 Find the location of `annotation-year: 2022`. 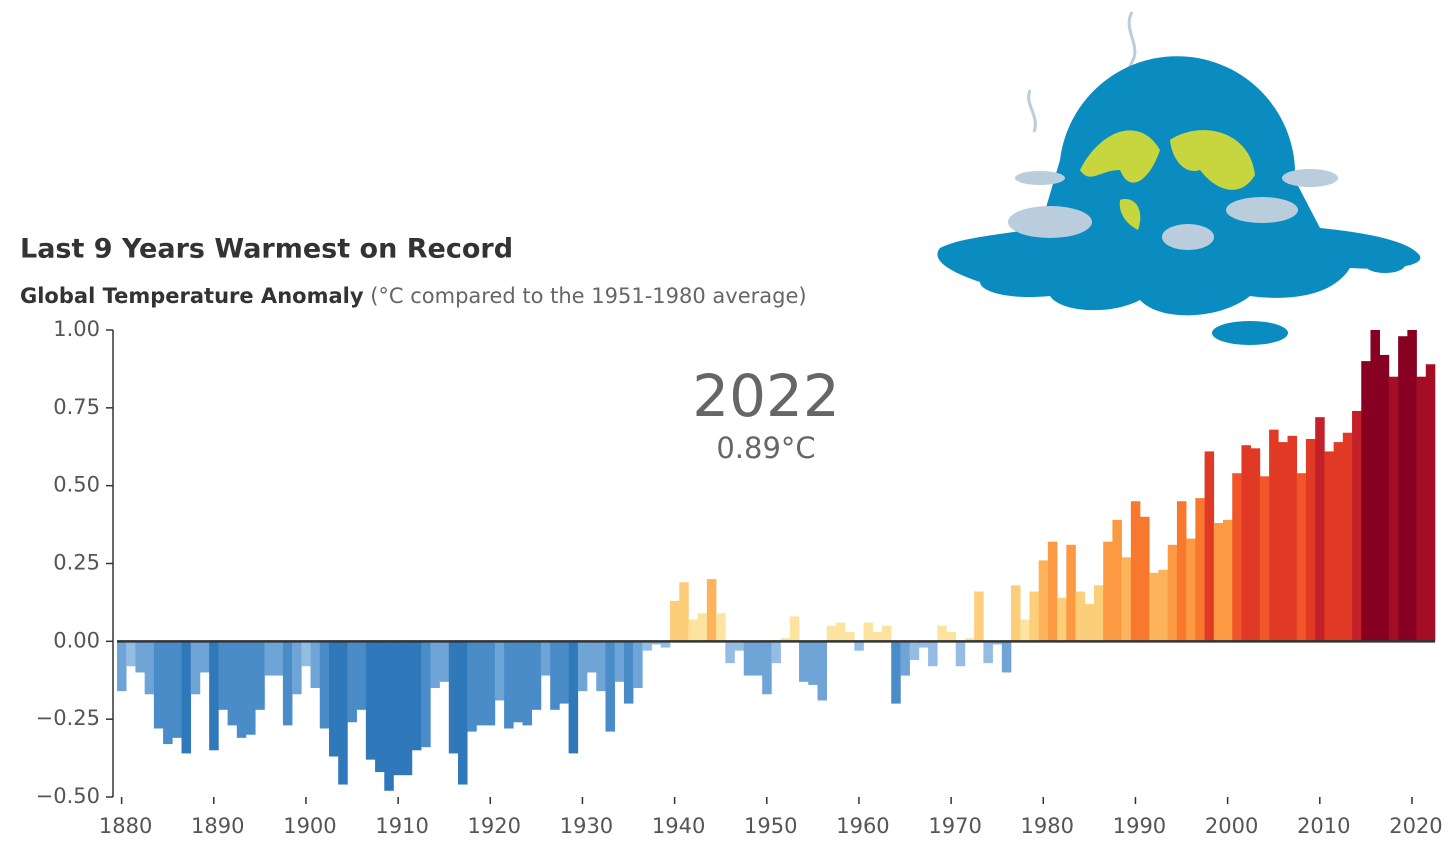

annotation-year: 2022 is located at coordinates (766, 396).